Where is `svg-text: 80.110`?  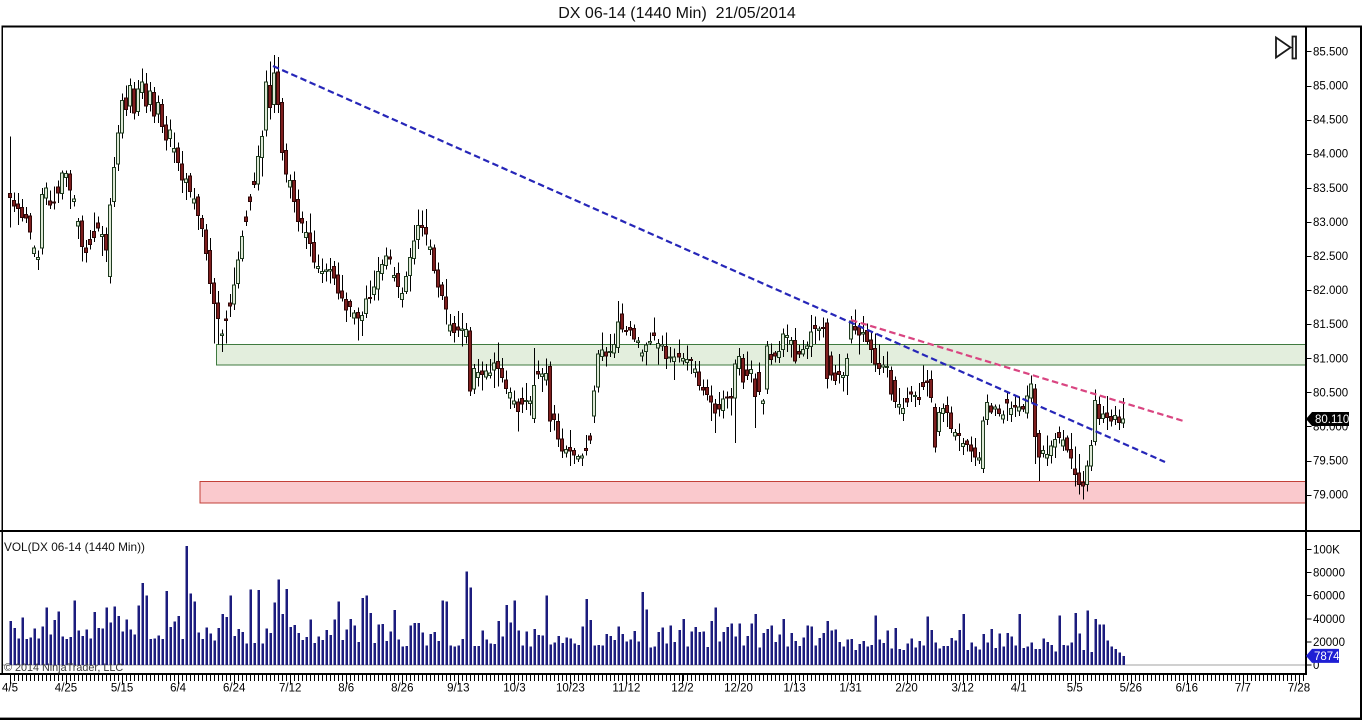 svg-text: 80.110 is located at coordinates (1332, 420).